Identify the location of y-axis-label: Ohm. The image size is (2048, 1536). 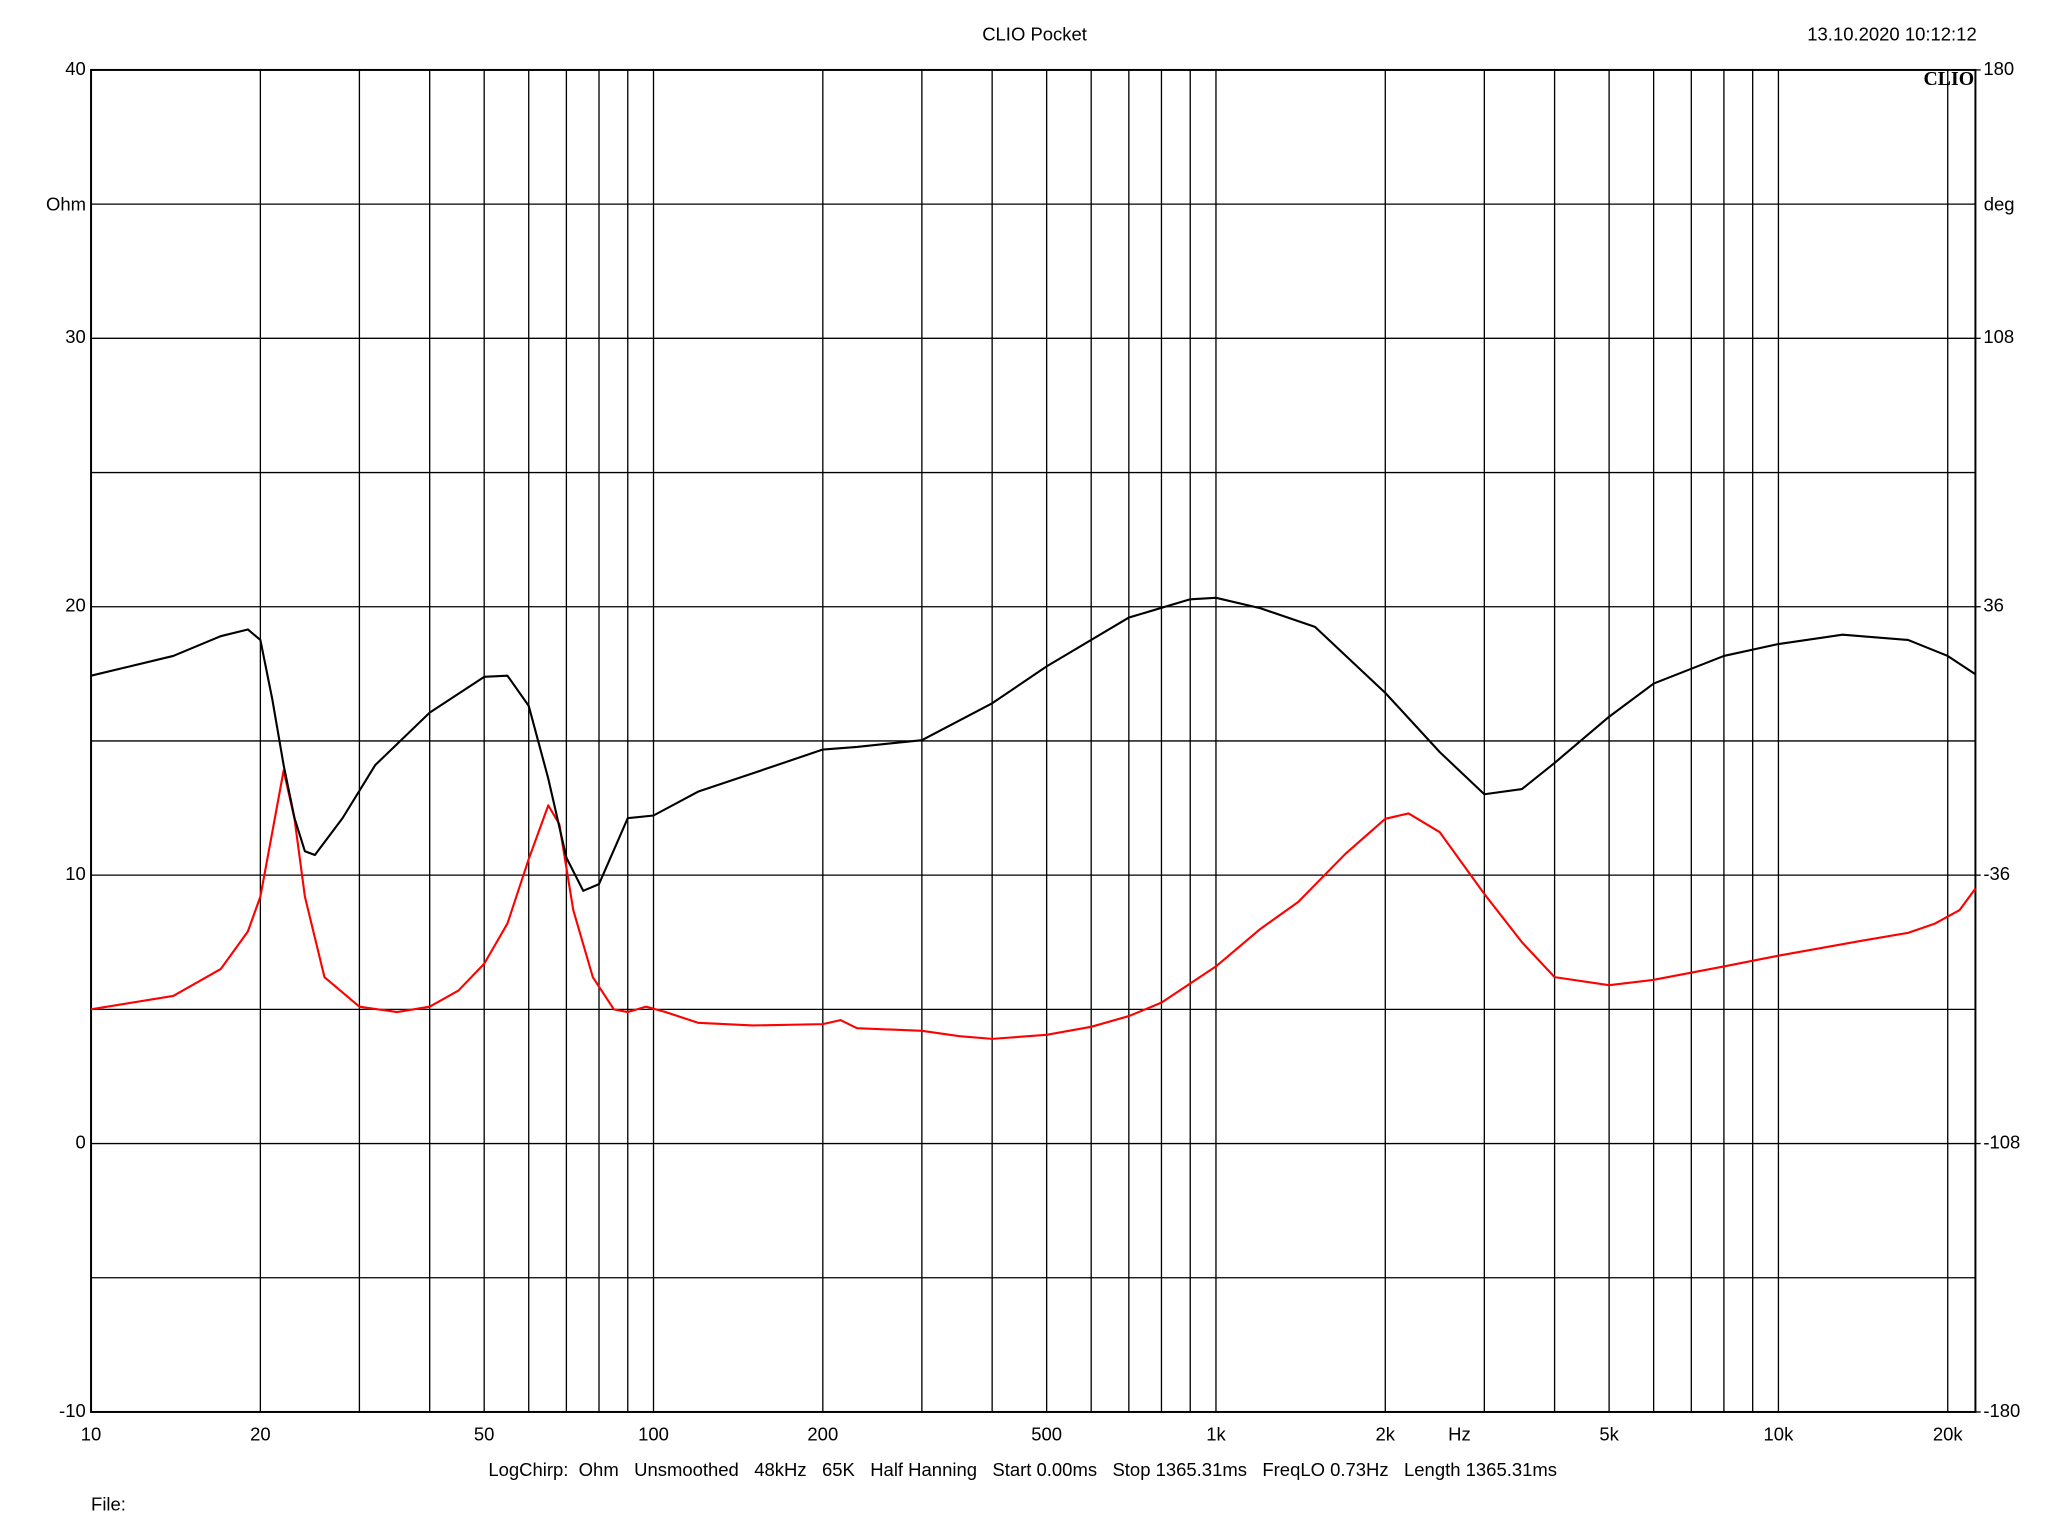
(66, 204).